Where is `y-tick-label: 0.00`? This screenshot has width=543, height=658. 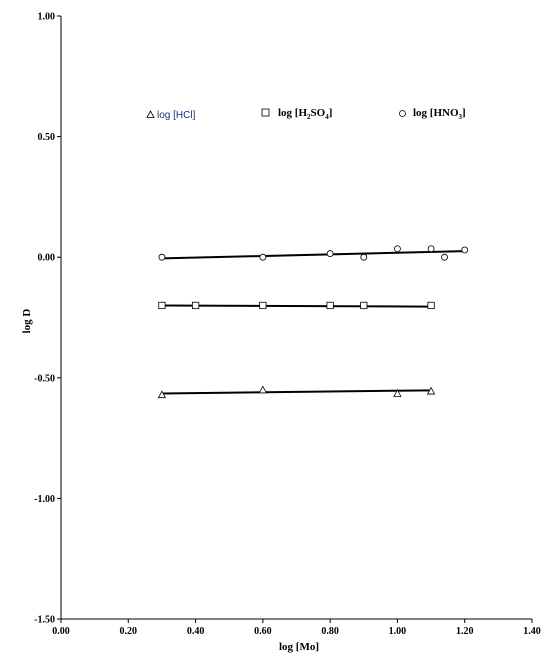 y-tick-label: 0.00 is located at coordinates (47, 258).